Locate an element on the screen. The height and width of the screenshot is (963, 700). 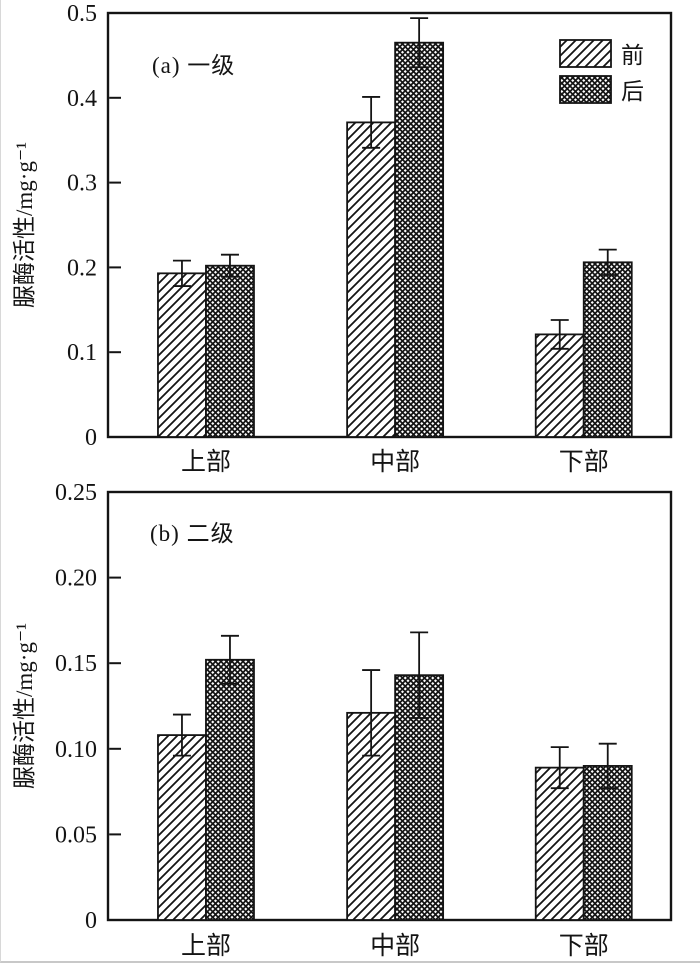
legend: 前 后 is located at coordinates (601, 71).